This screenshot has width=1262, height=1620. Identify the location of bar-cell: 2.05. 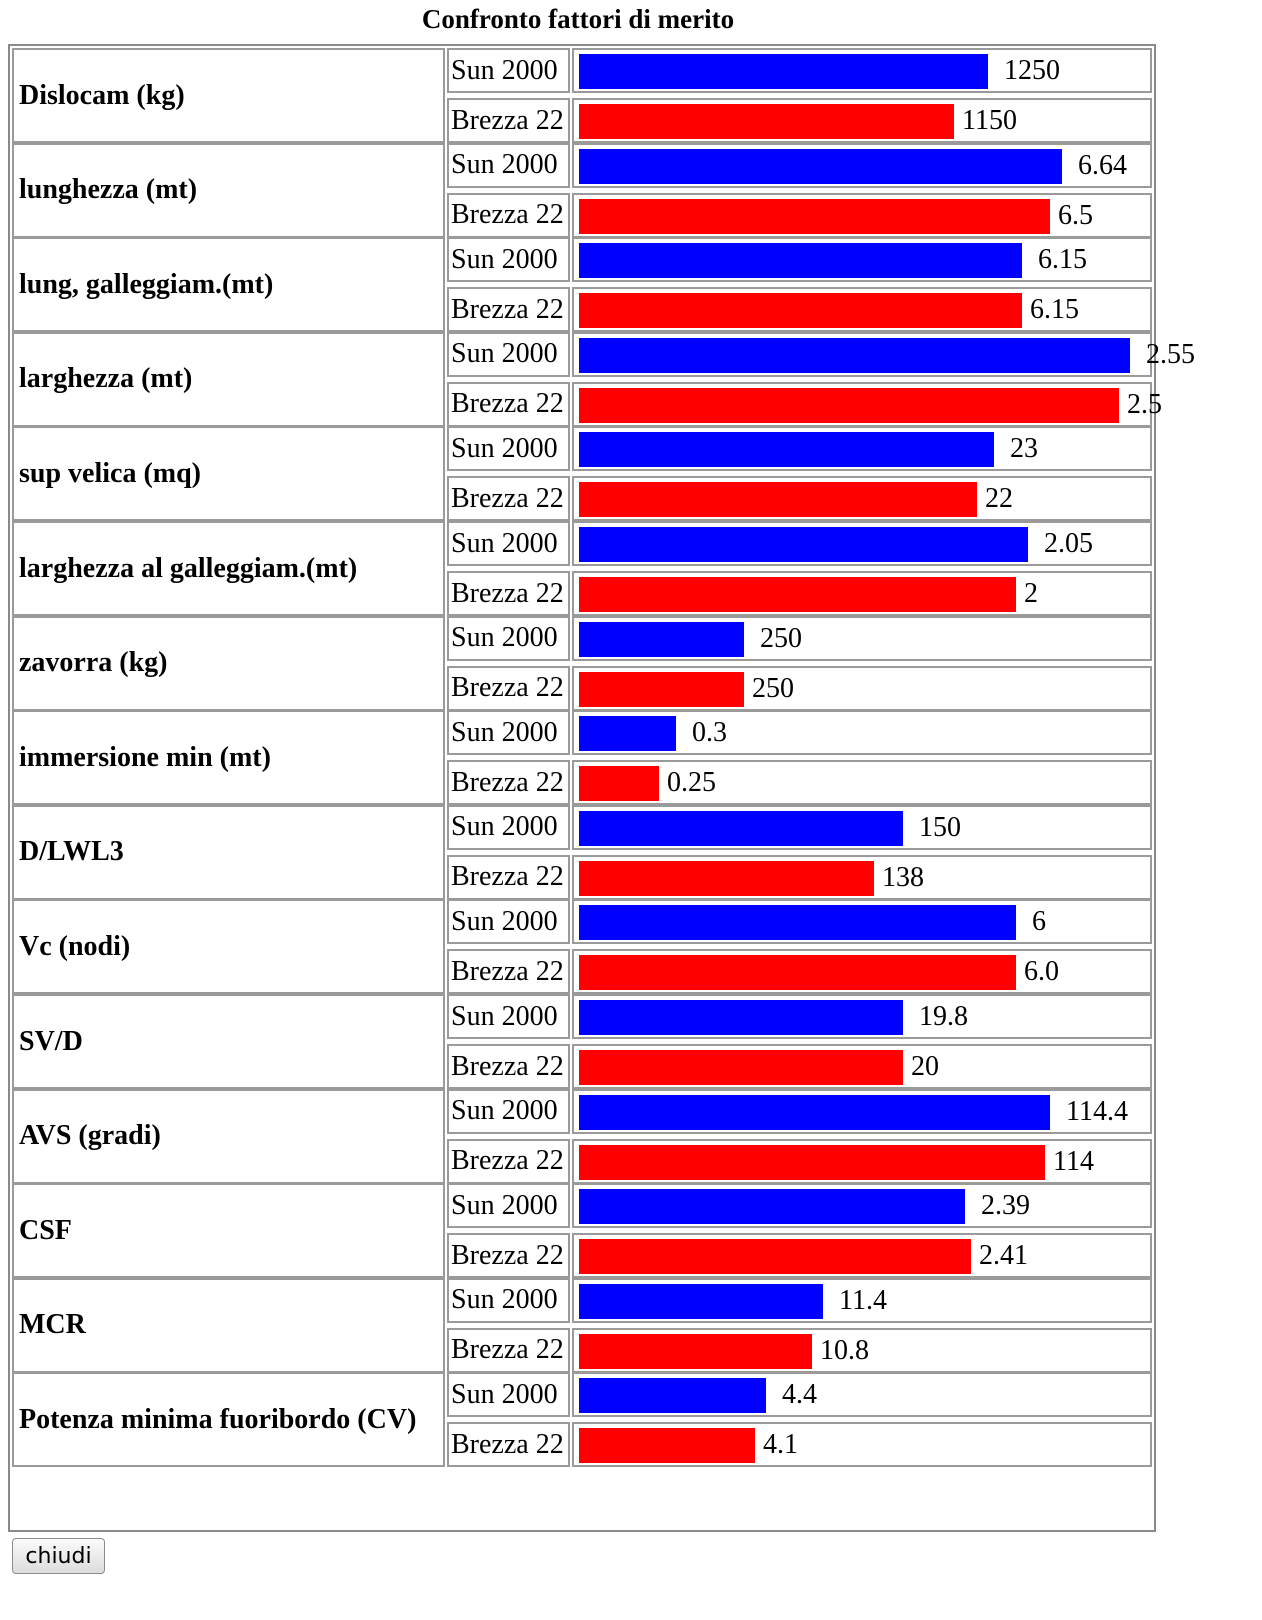
(862, 543).